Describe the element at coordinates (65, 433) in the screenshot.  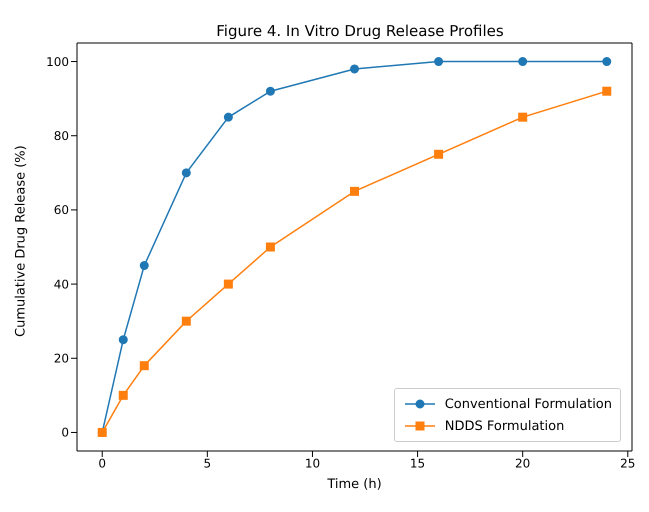
I see `y-tick-label: 0` at that location.